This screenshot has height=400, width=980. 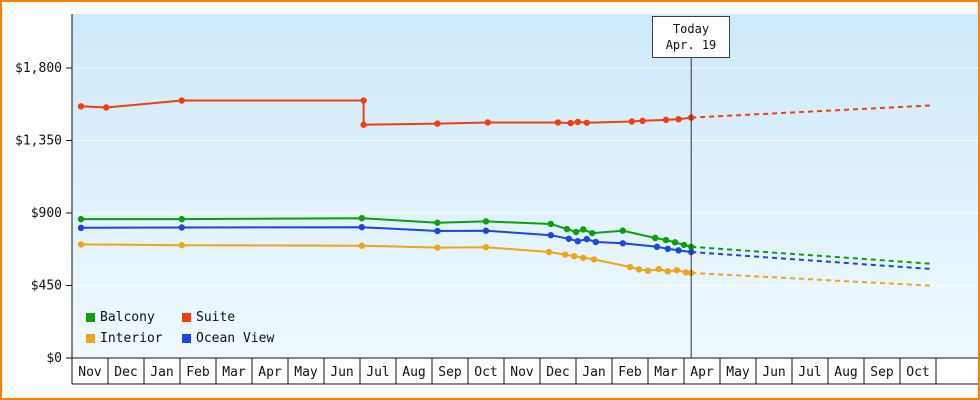 What do you see at coordinates (90, 338) in the screenshot?
I see `interior-swatch-icon` at bounding box center [90, 338].